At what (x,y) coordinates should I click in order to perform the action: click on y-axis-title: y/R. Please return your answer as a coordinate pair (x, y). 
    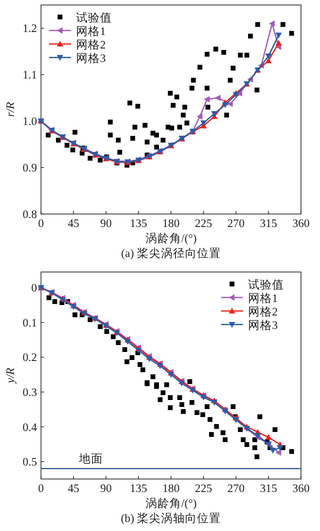
    Looking at the image, I should click on (11, 376).